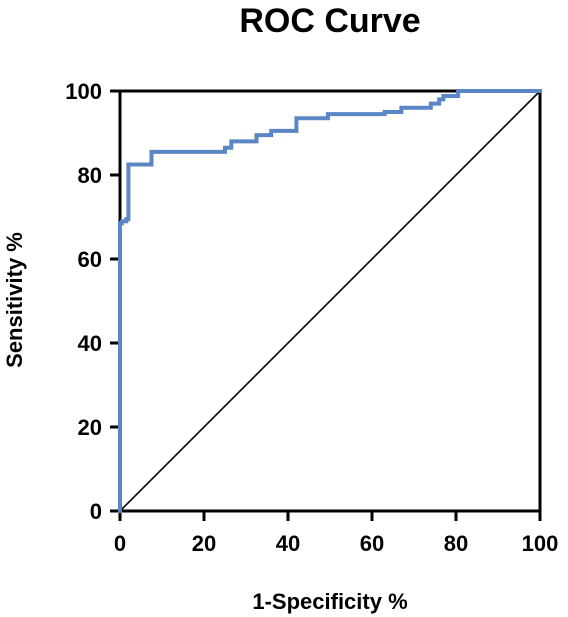  Describe the element at coordinates (540, 543) in the screenshot. I see `x-tick-label: 100` at that location.